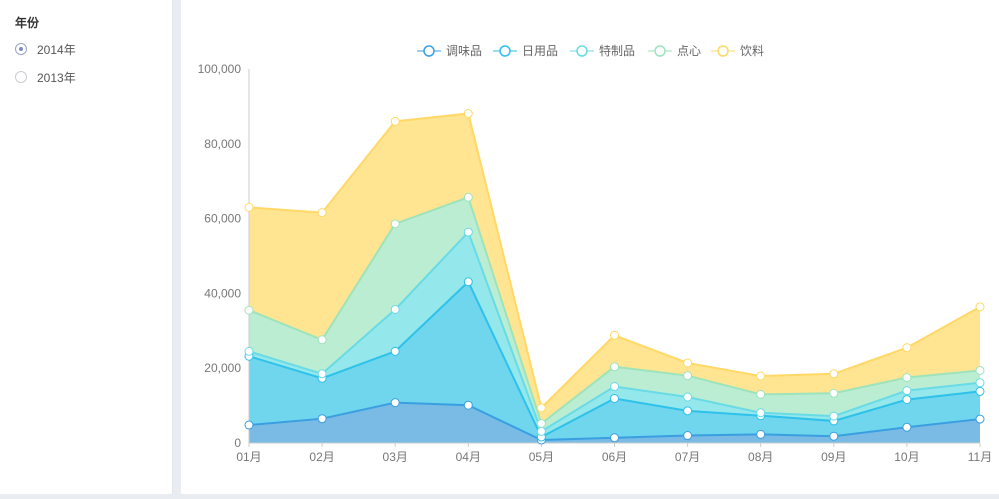  I want to click on year-option-2014: 2014年, so click(45, 49).